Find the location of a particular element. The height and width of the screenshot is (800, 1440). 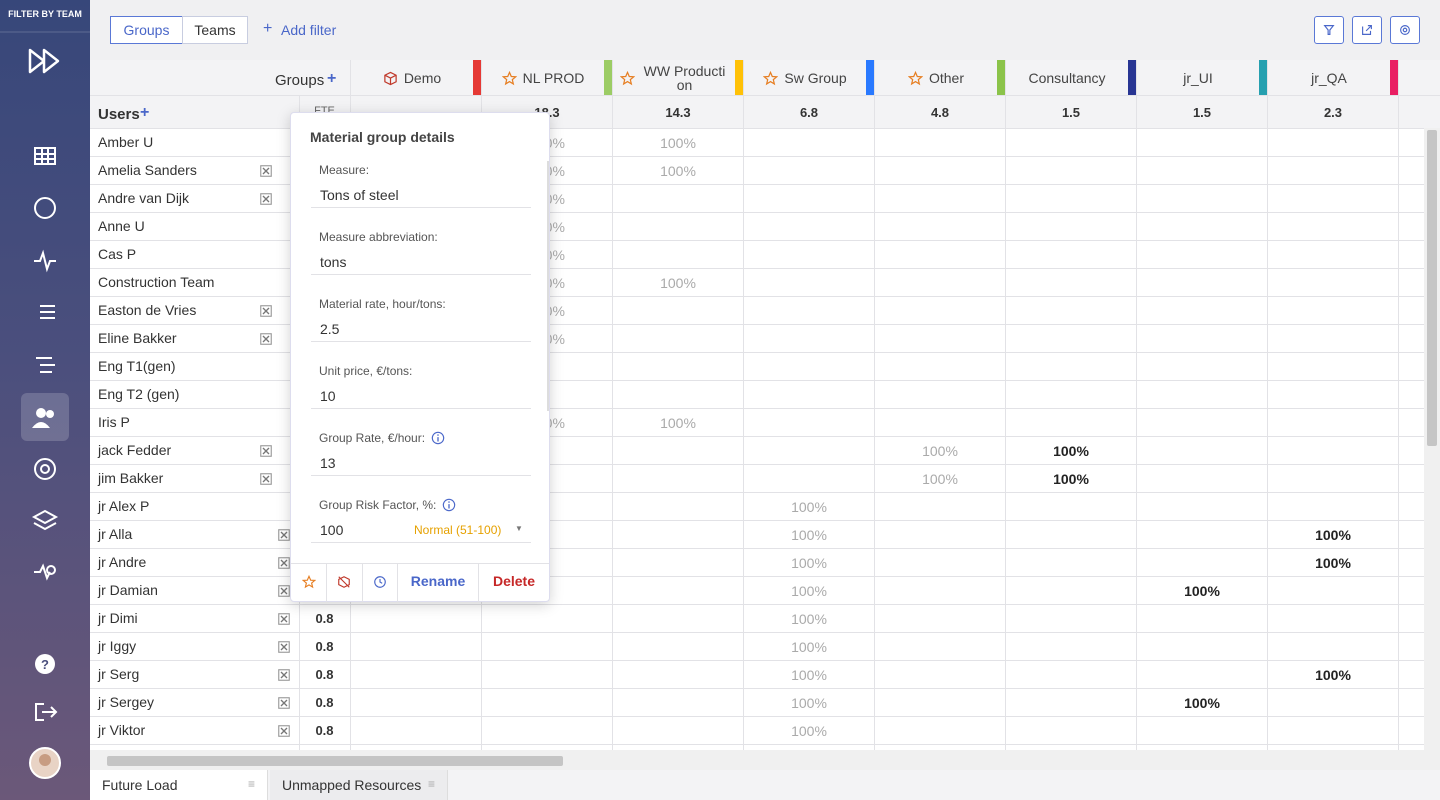

group-header: Consultancy is located at coordinates (1067, 78).